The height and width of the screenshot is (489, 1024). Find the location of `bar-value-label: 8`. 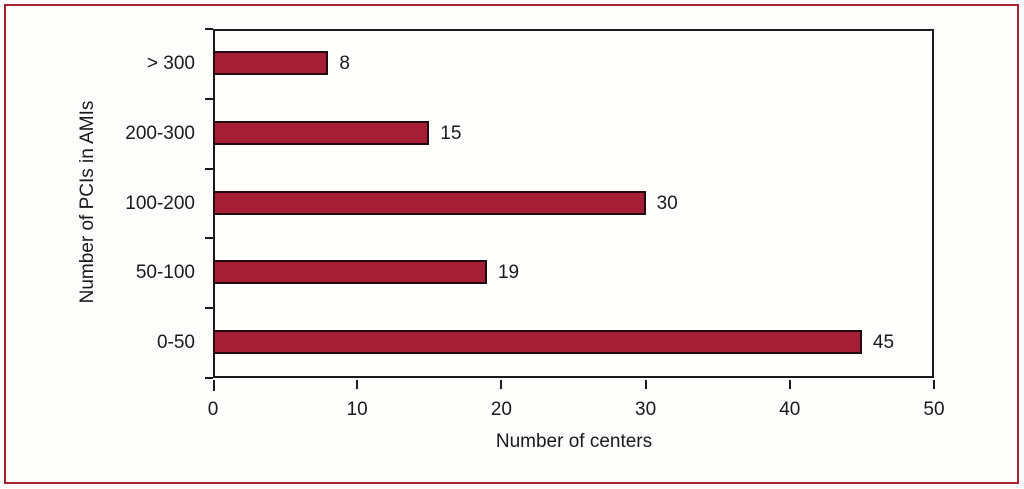

bar-value-label: 8 is located at coordinates (344, 63).